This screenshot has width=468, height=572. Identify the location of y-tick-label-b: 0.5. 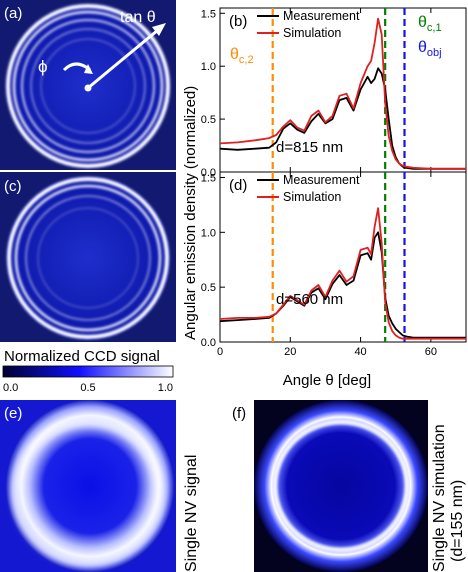
(208, 120).